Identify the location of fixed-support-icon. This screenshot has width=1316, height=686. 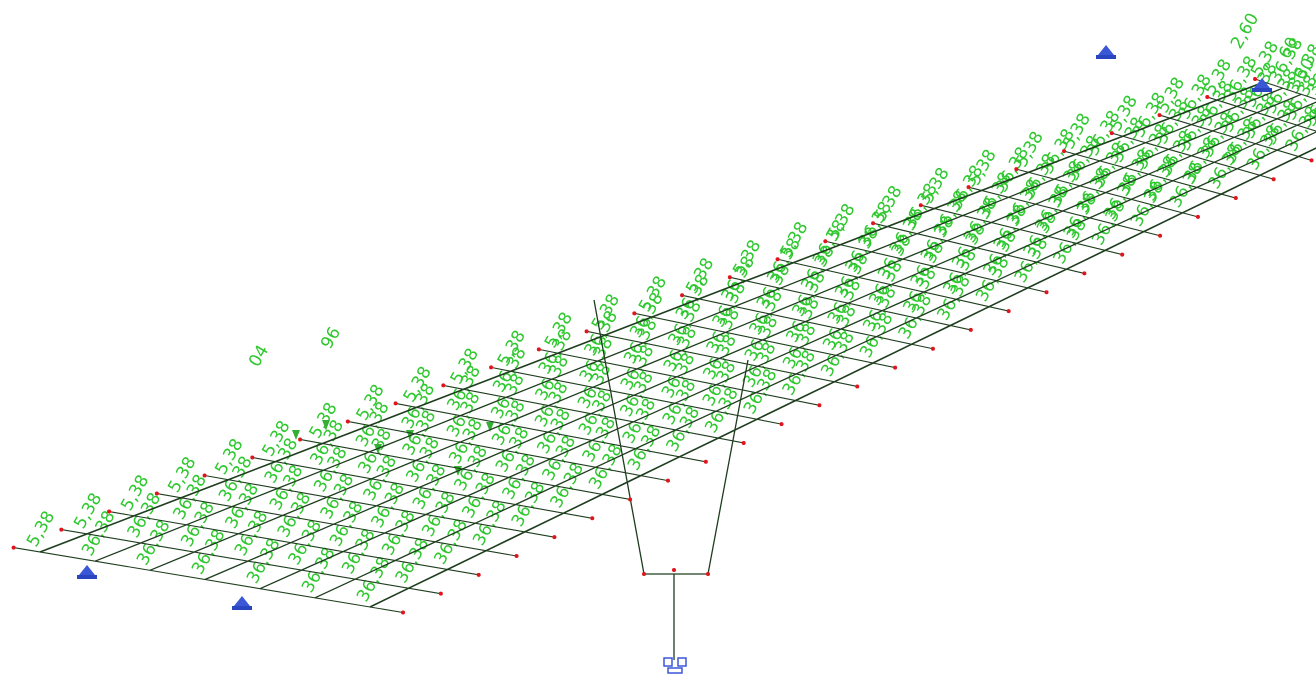
(675, 665).